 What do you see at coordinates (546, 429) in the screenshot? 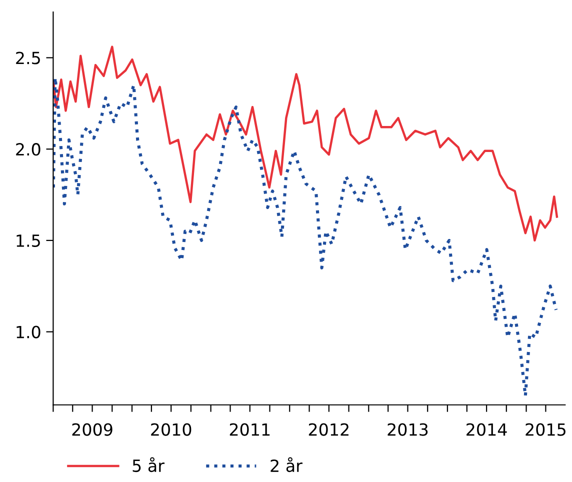
I see `x-tick-label: 2015` at bounding box center [546, 429].